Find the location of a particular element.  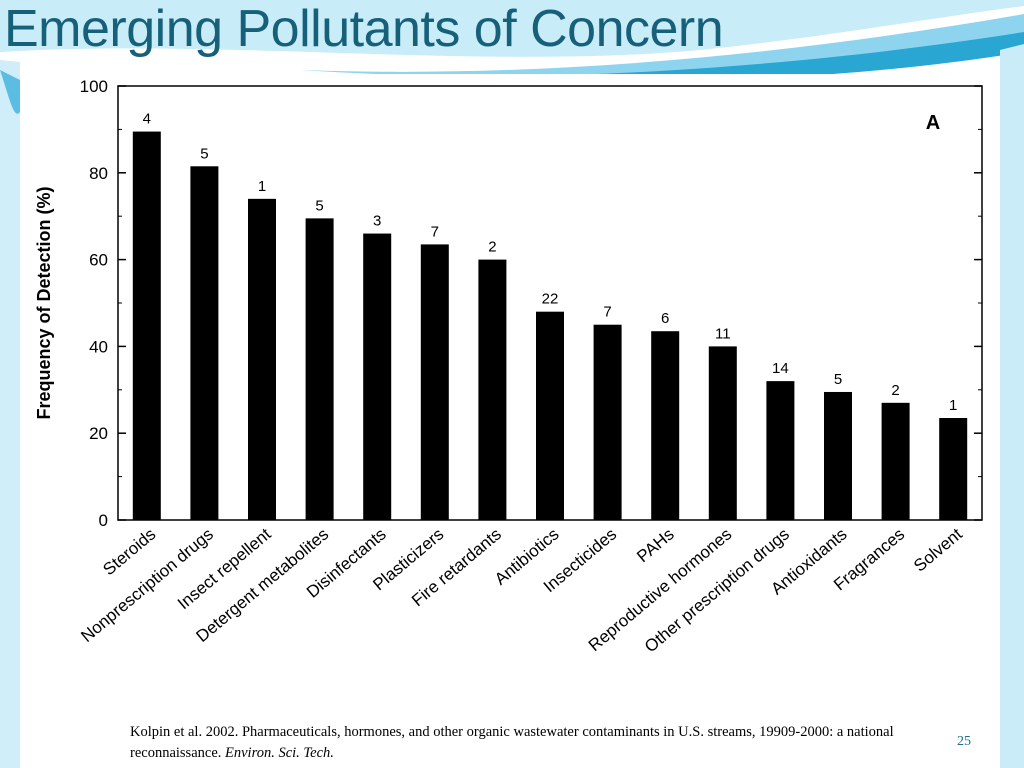

bar-count-label: 11 is located at coordinates (723, 333).